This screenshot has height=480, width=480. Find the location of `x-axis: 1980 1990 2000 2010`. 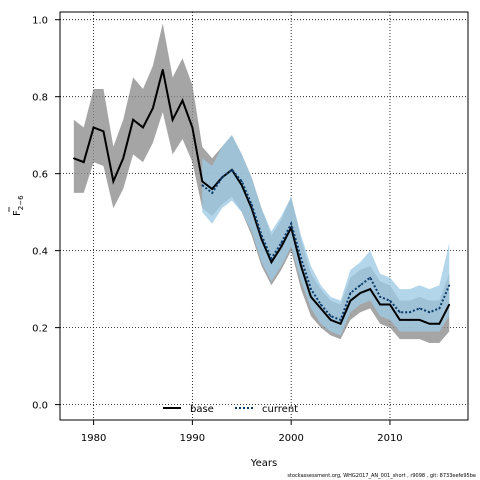

x-axis: 1980 1990 2000 2010 is located at coordinates (242, 432).